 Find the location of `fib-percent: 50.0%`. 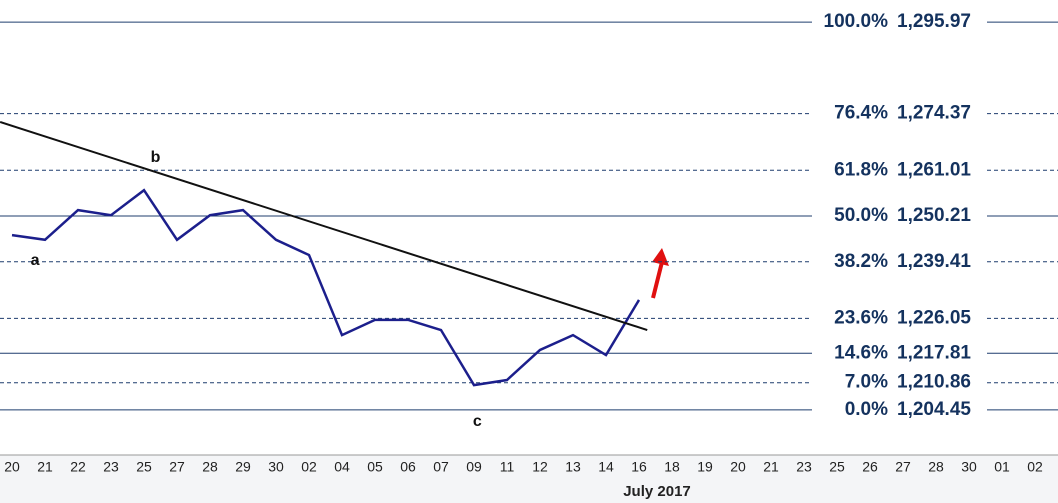

fib-percent: 50.0% is located at coordinates (861, 215).